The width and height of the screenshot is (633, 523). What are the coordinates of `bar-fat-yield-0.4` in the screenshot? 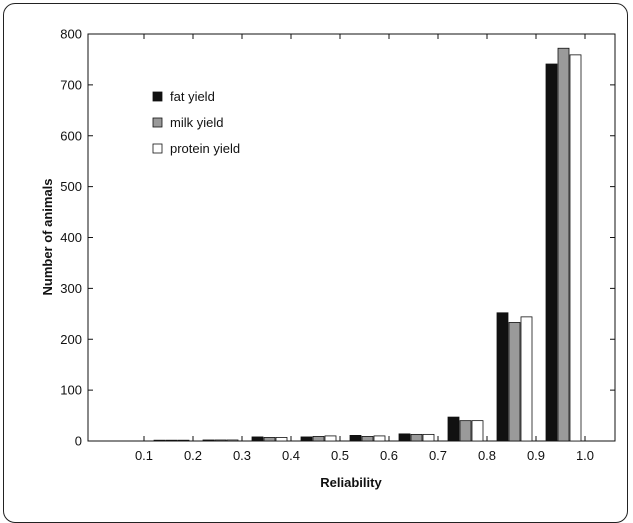 It's located at (257, 439).